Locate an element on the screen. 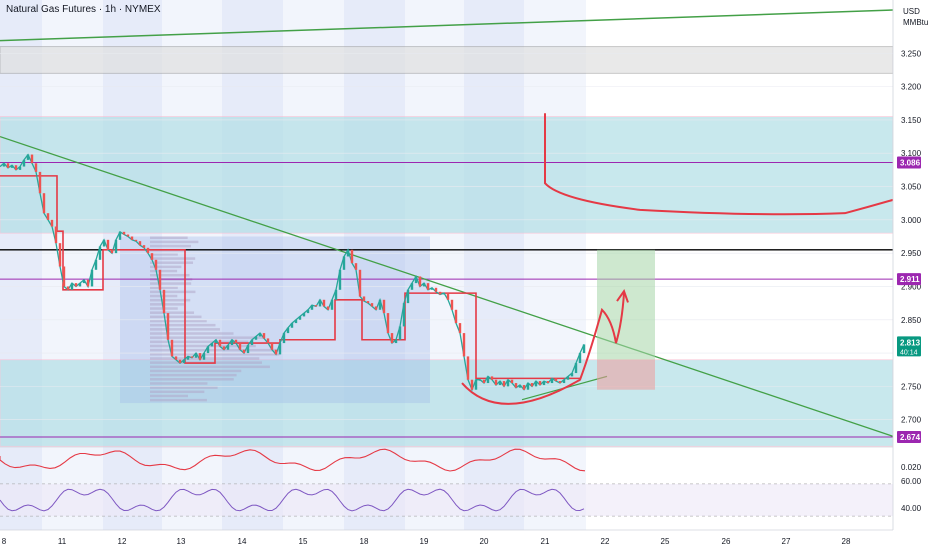 Image resolution: width=932 pixels, height=555 pixels. unit-label: MMBtu is located at coordinates (915, 22).